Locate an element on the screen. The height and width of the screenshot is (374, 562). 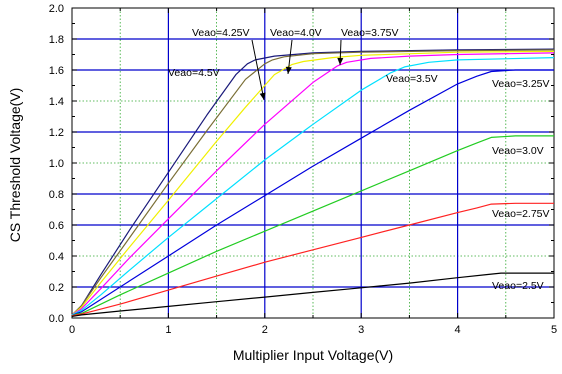
x-tick-label: 3 is located at coordinates (361, 330).